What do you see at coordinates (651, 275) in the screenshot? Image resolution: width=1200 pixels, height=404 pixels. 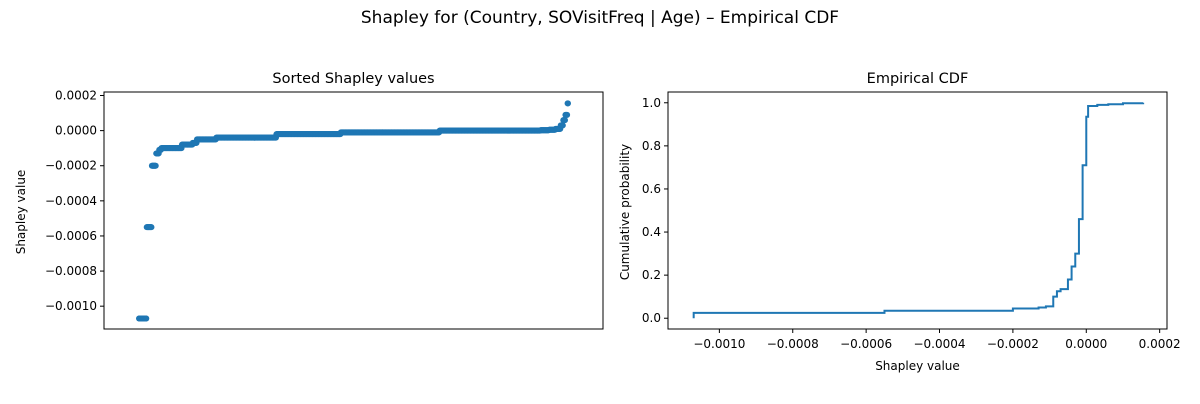 I see `y-tick-label: 0.2` at bounding box center [651, 275].